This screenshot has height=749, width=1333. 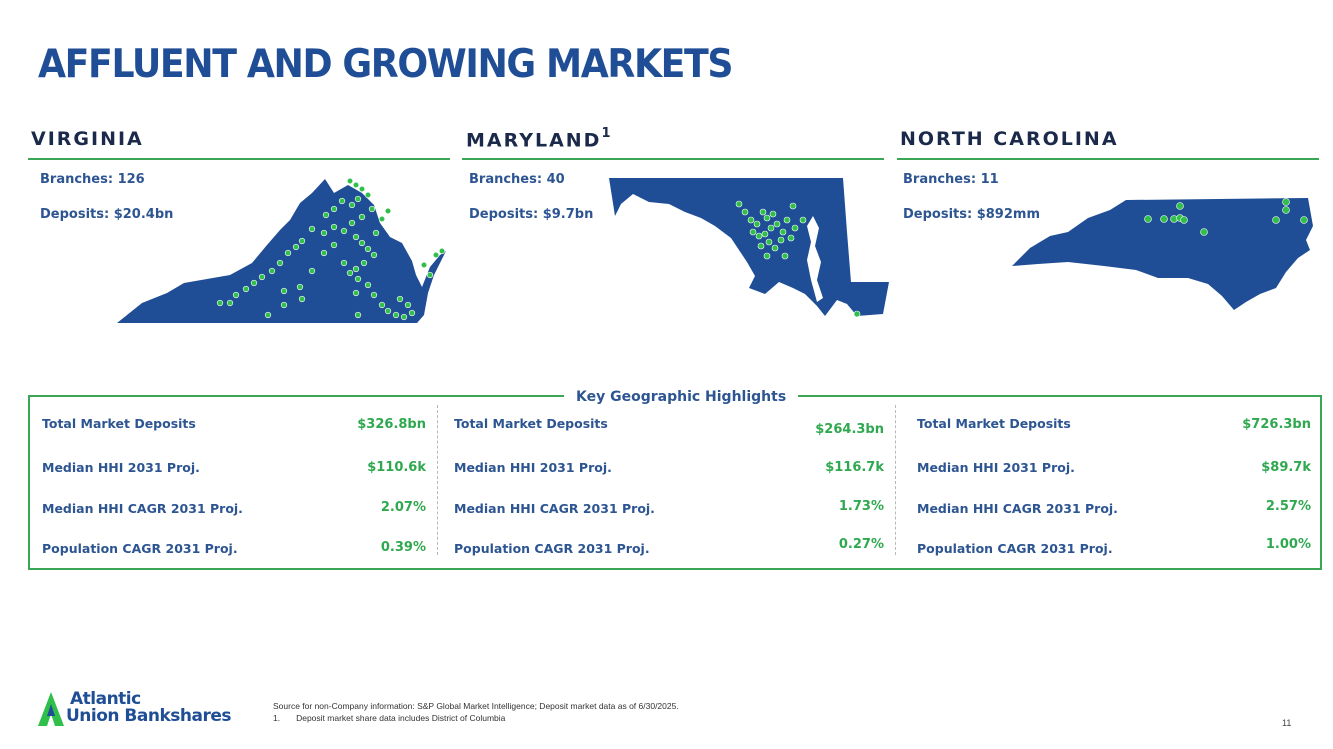 I want to click on state-rule-virginia, so click(x=239, y=159).